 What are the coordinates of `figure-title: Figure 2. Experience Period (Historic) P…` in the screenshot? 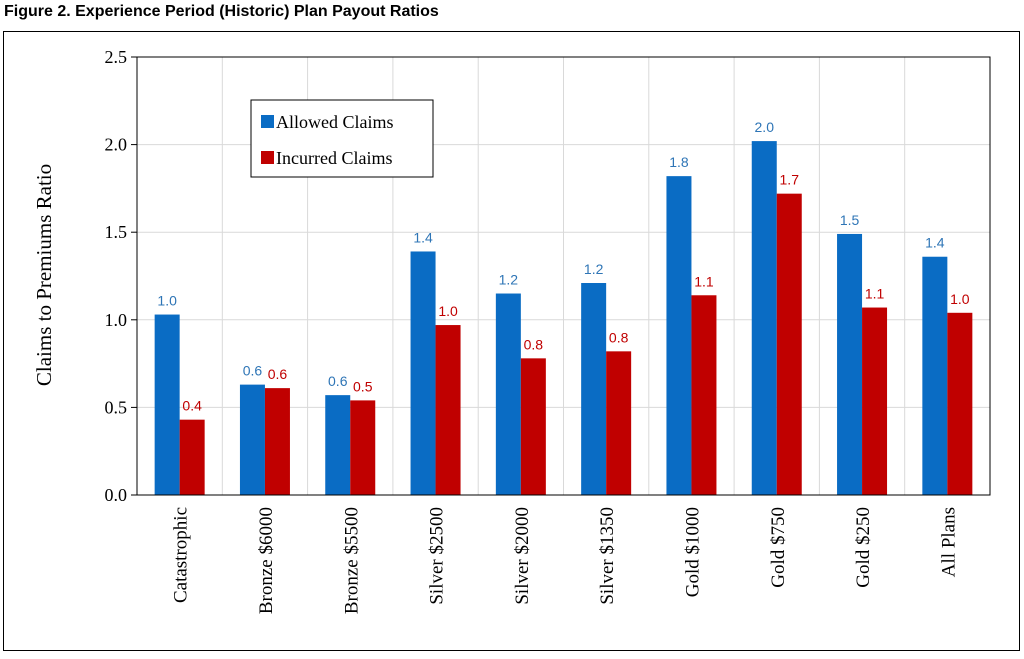 It's located at (221, 11).